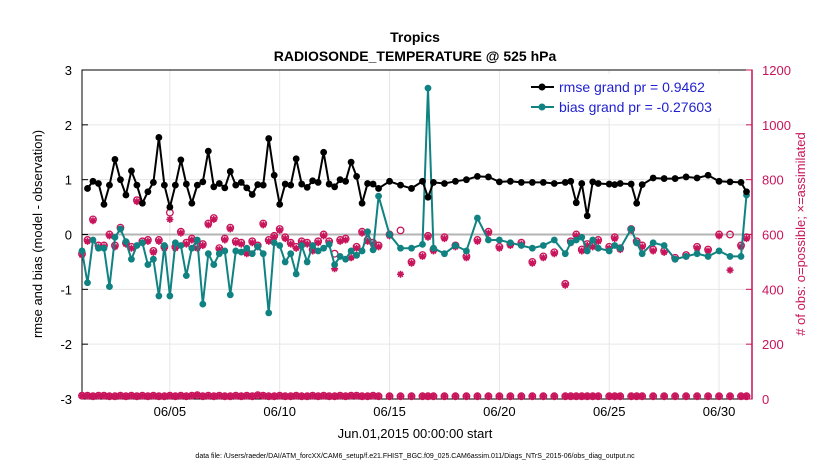  What do you see at coordinates (444, 406) in the screenshot?
I see `x-axis: 06/05 06/10 06/15 06/20 06/25 06/30` at bounding box center [444, 406].